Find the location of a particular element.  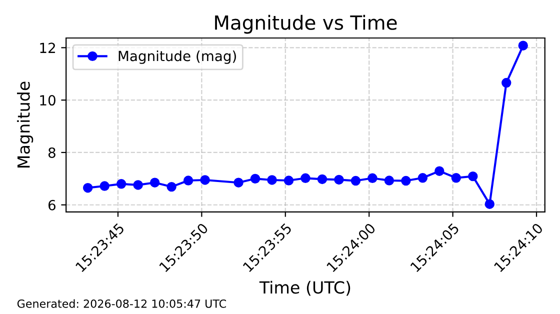

y-tick-label: 10 is located at coordinates (48, 100).